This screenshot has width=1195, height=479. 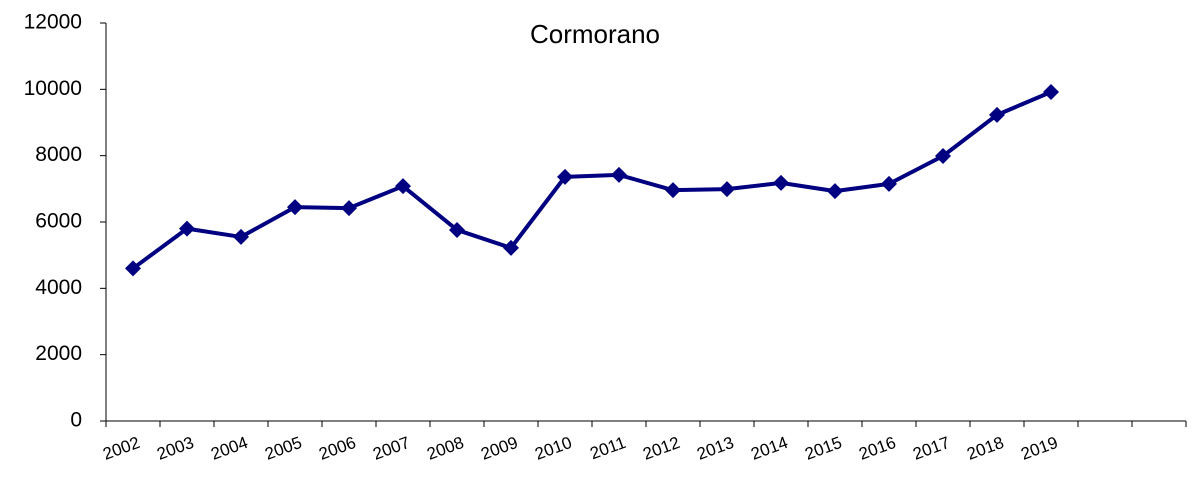 What do you see at coordinates (58, 353) in the screenshot?
I see `y-tick-label: 2000` at bounding box center [58, 353].